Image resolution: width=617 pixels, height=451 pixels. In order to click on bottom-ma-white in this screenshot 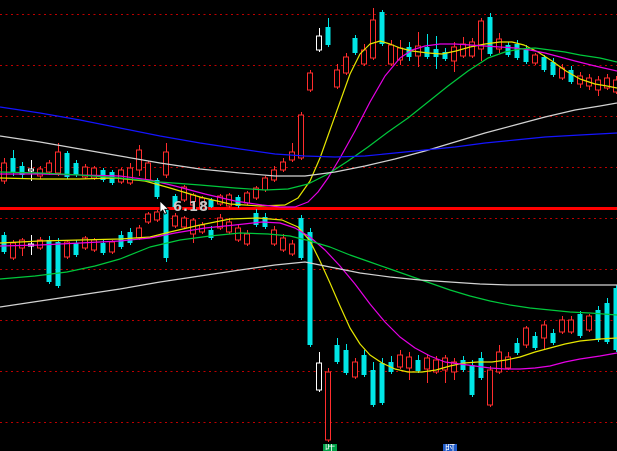, I will do `click(308, 284)`.